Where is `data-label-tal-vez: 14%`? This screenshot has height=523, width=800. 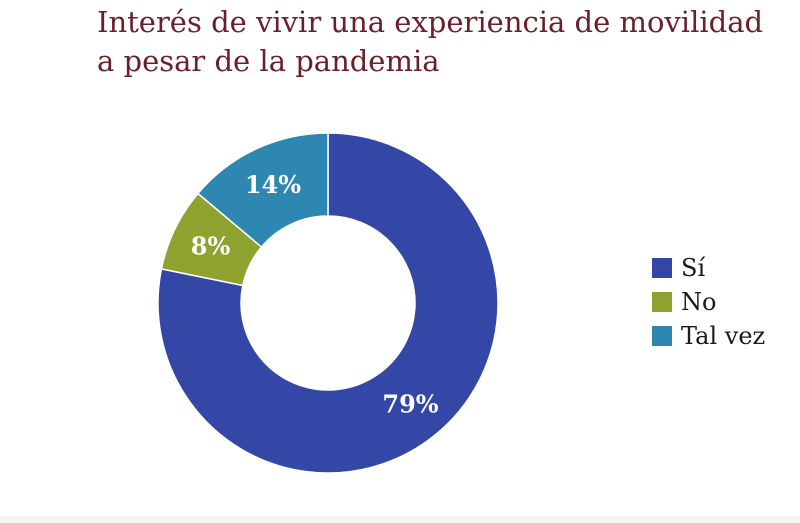
data-label-tal-vez: 14% is located at coordinates (273, 184).